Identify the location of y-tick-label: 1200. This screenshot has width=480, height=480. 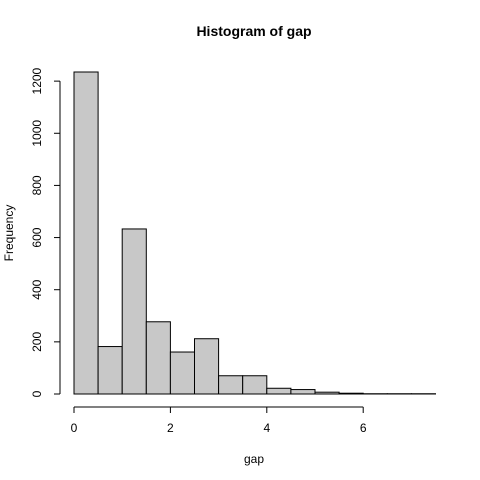
(37, 80).